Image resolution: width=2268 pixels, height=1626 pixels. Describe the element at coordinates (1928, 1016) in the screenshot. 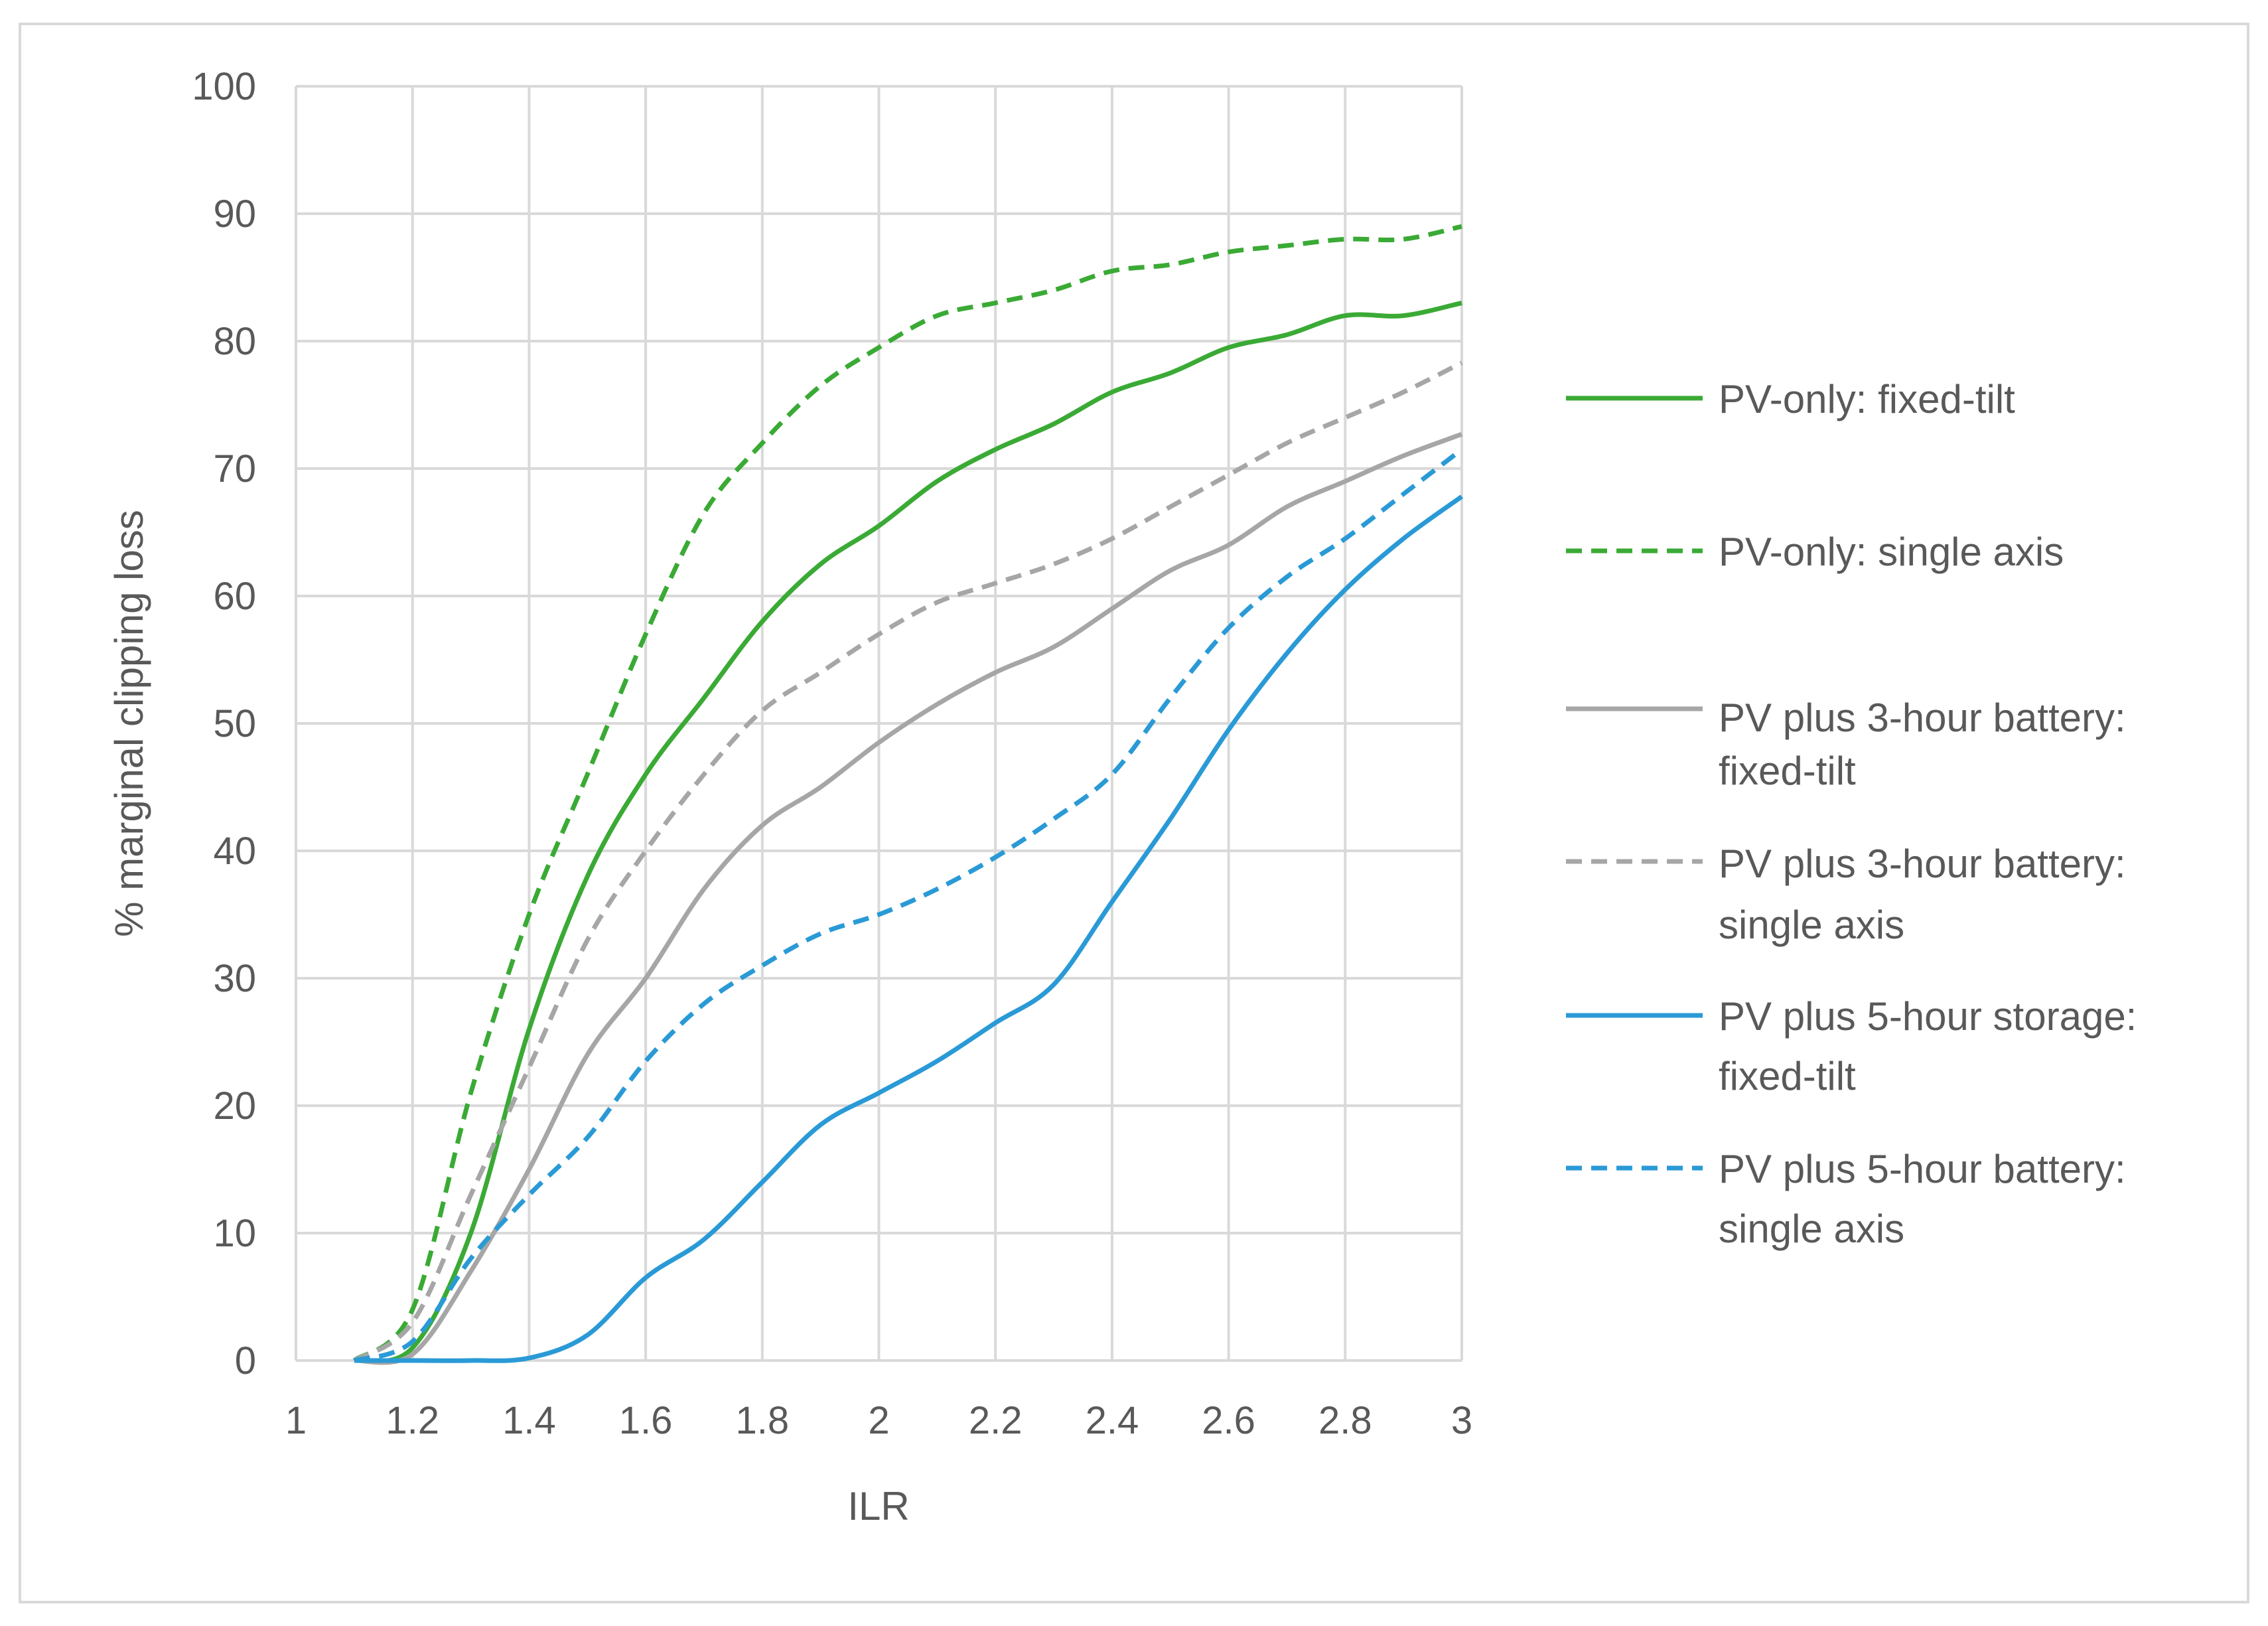

I see `legend-label: PV plus 5-hour storage:` at that location.